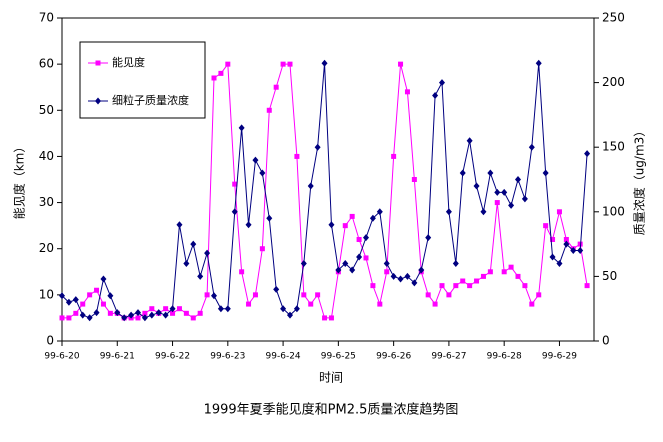 The image size is (663, 442). What do you see at coordinates (46, 294) in the screenshot?
I see `y-tick-label: 10` at bounding box center [46, 294].